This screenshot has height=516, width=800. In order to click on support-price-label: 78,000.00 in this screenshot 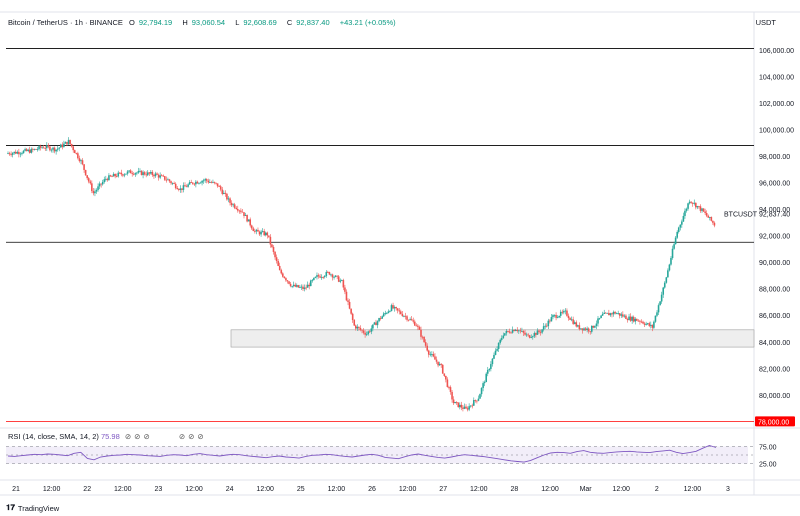, I will do `click(773, 422)`.